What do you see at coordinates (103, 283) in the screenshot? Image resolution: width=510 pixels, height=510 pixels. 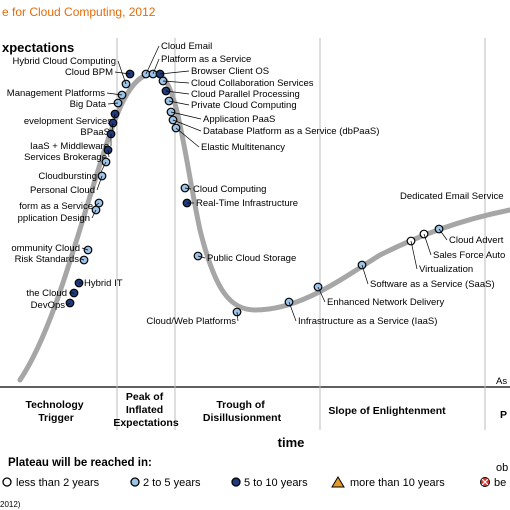 I see `hype-point-label: Hybrid IT` at bounding box center [103, 283].